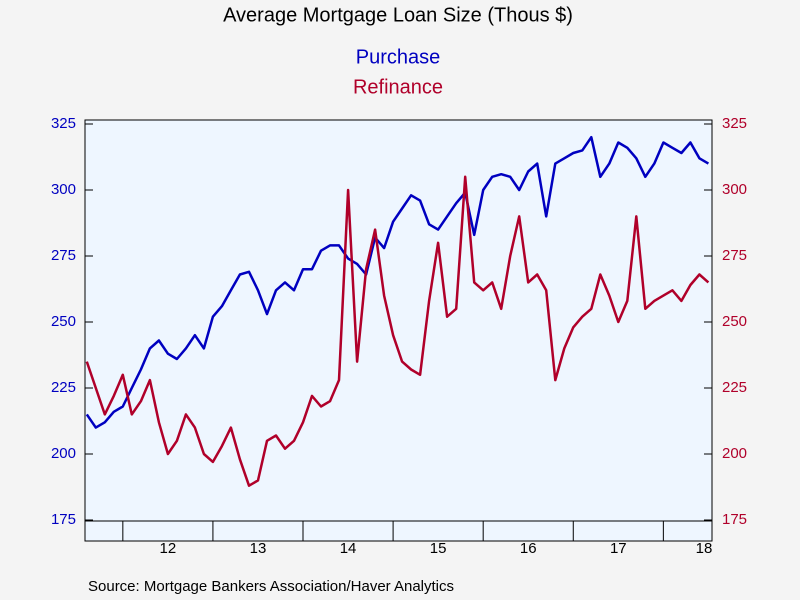  What do you see at coordinates (63, 255) in the screenshot?
I see `y-tick-label: 275` at bounding box center [63, 255].